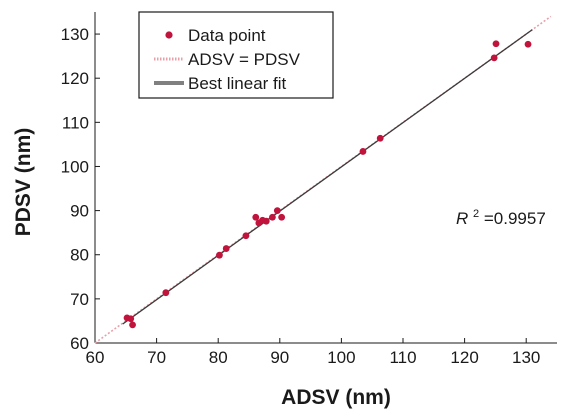 This screenshot has height=413, width=583. Describe the element at coordinates (515, 218) in the screenshot. I see `r-squared-value: =0.9957` at that location.